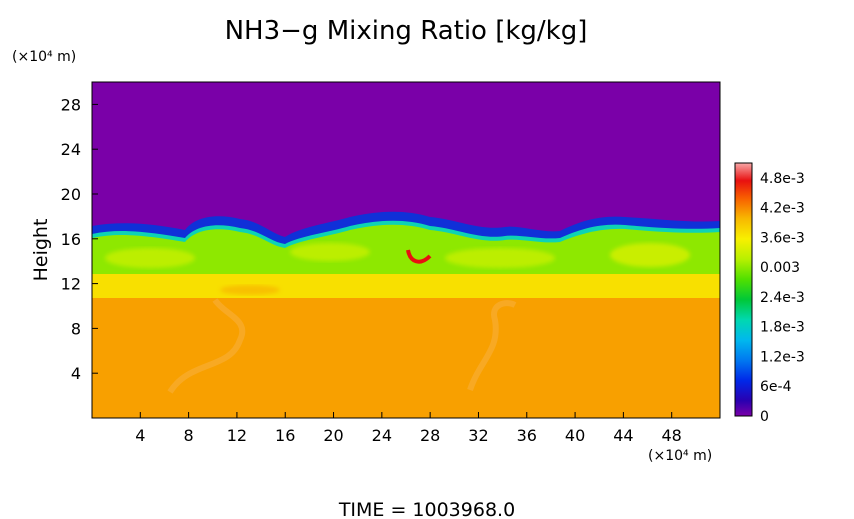 This screenshot has width=854, height=519. What do you see at coordinates (285, 435) in the screenshot?
I see `x-tick-label: 16` at bounding box center [285, 435].